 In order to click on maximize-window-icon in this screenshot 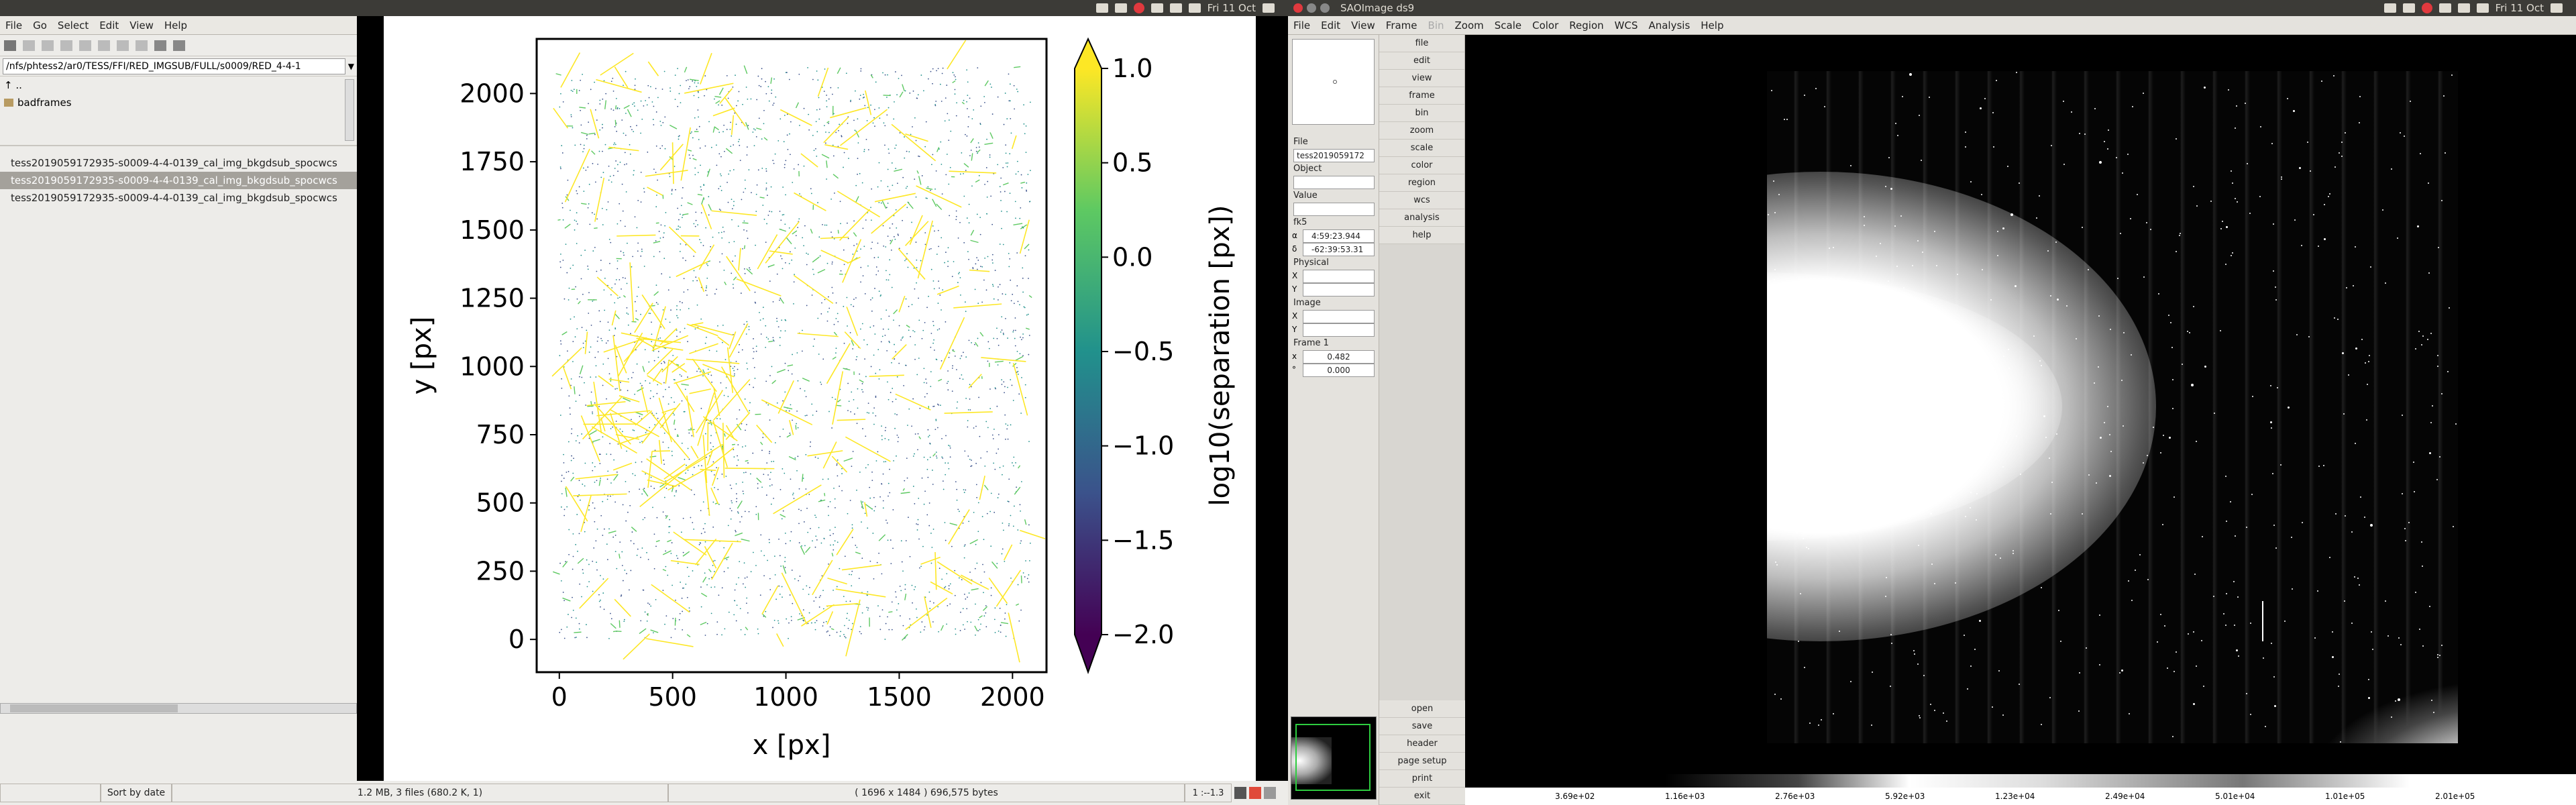, I will do `click(1325, 8)`.